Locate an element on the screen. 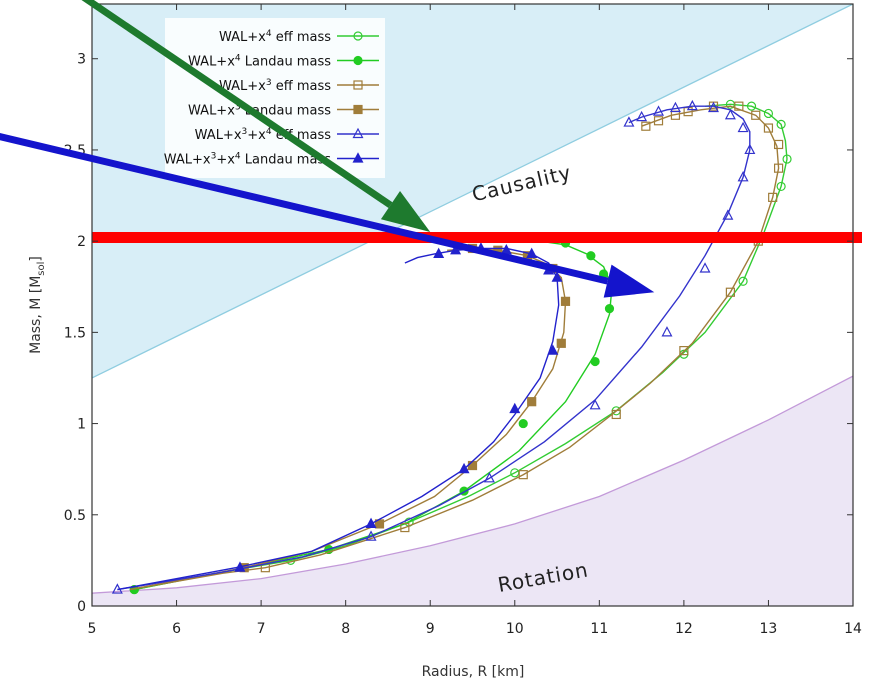  x-tick-label: 6 is located at coordinates (176, 629).